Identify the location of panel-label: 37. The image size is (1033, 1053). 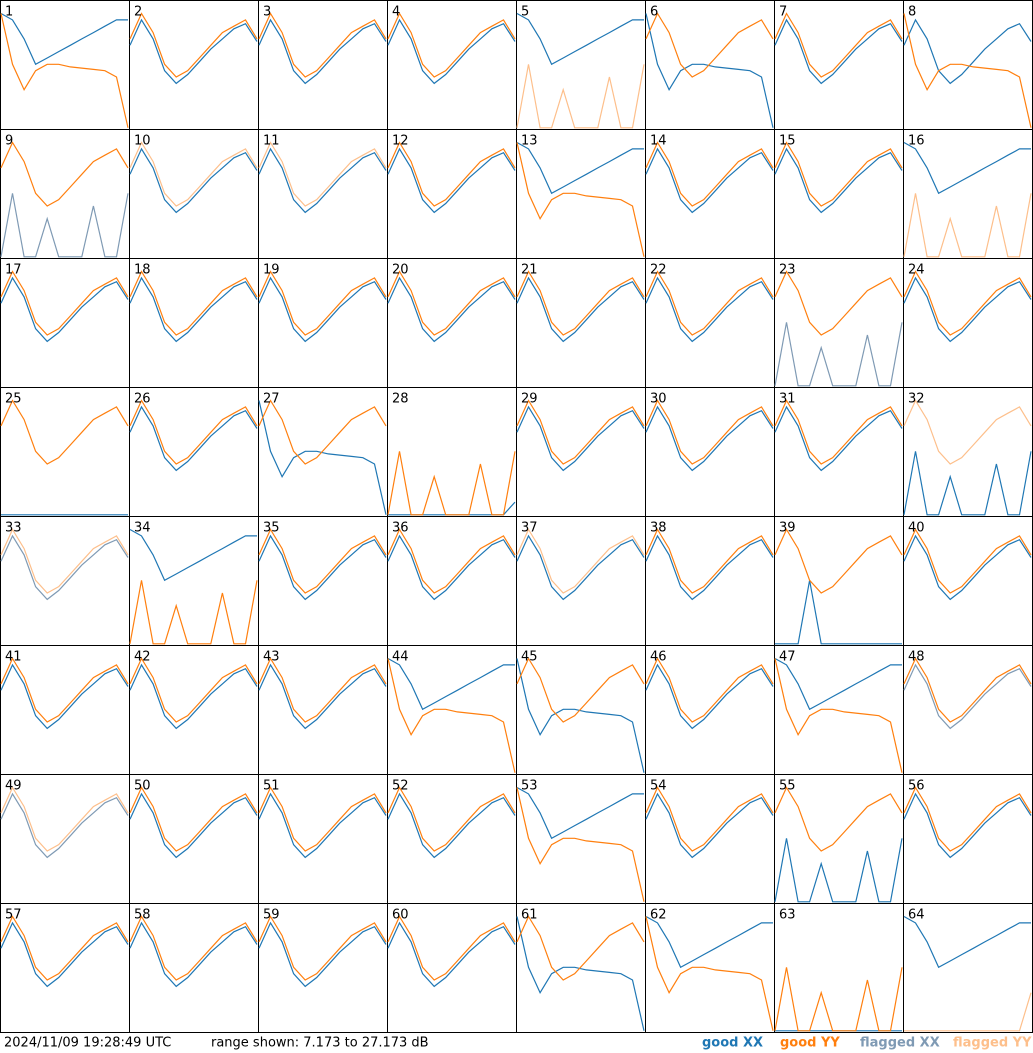
(529, 528).